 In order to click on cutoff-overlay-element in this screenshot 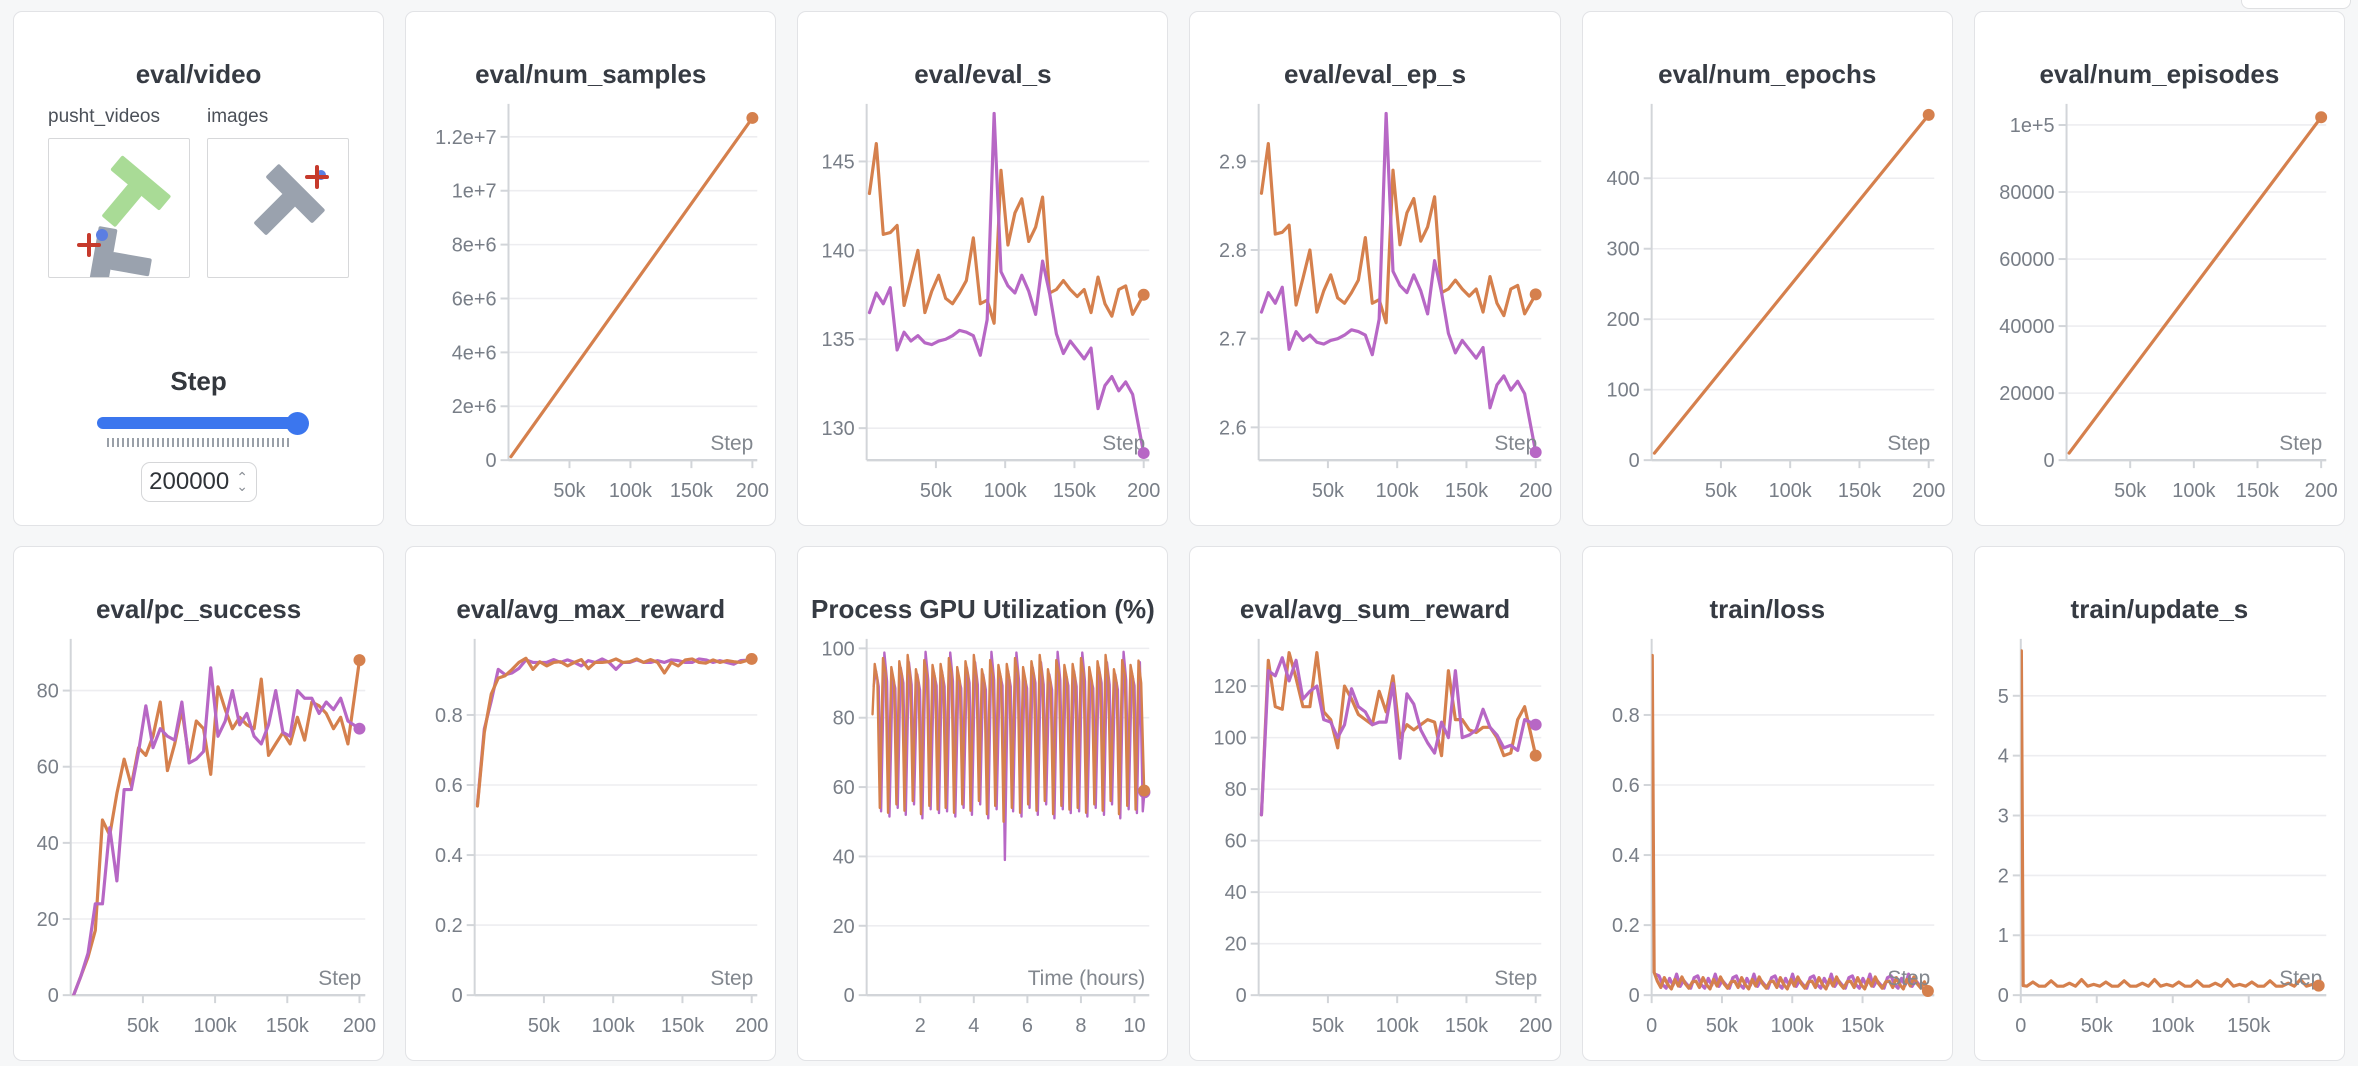, I will do `click(2296, 4)`.